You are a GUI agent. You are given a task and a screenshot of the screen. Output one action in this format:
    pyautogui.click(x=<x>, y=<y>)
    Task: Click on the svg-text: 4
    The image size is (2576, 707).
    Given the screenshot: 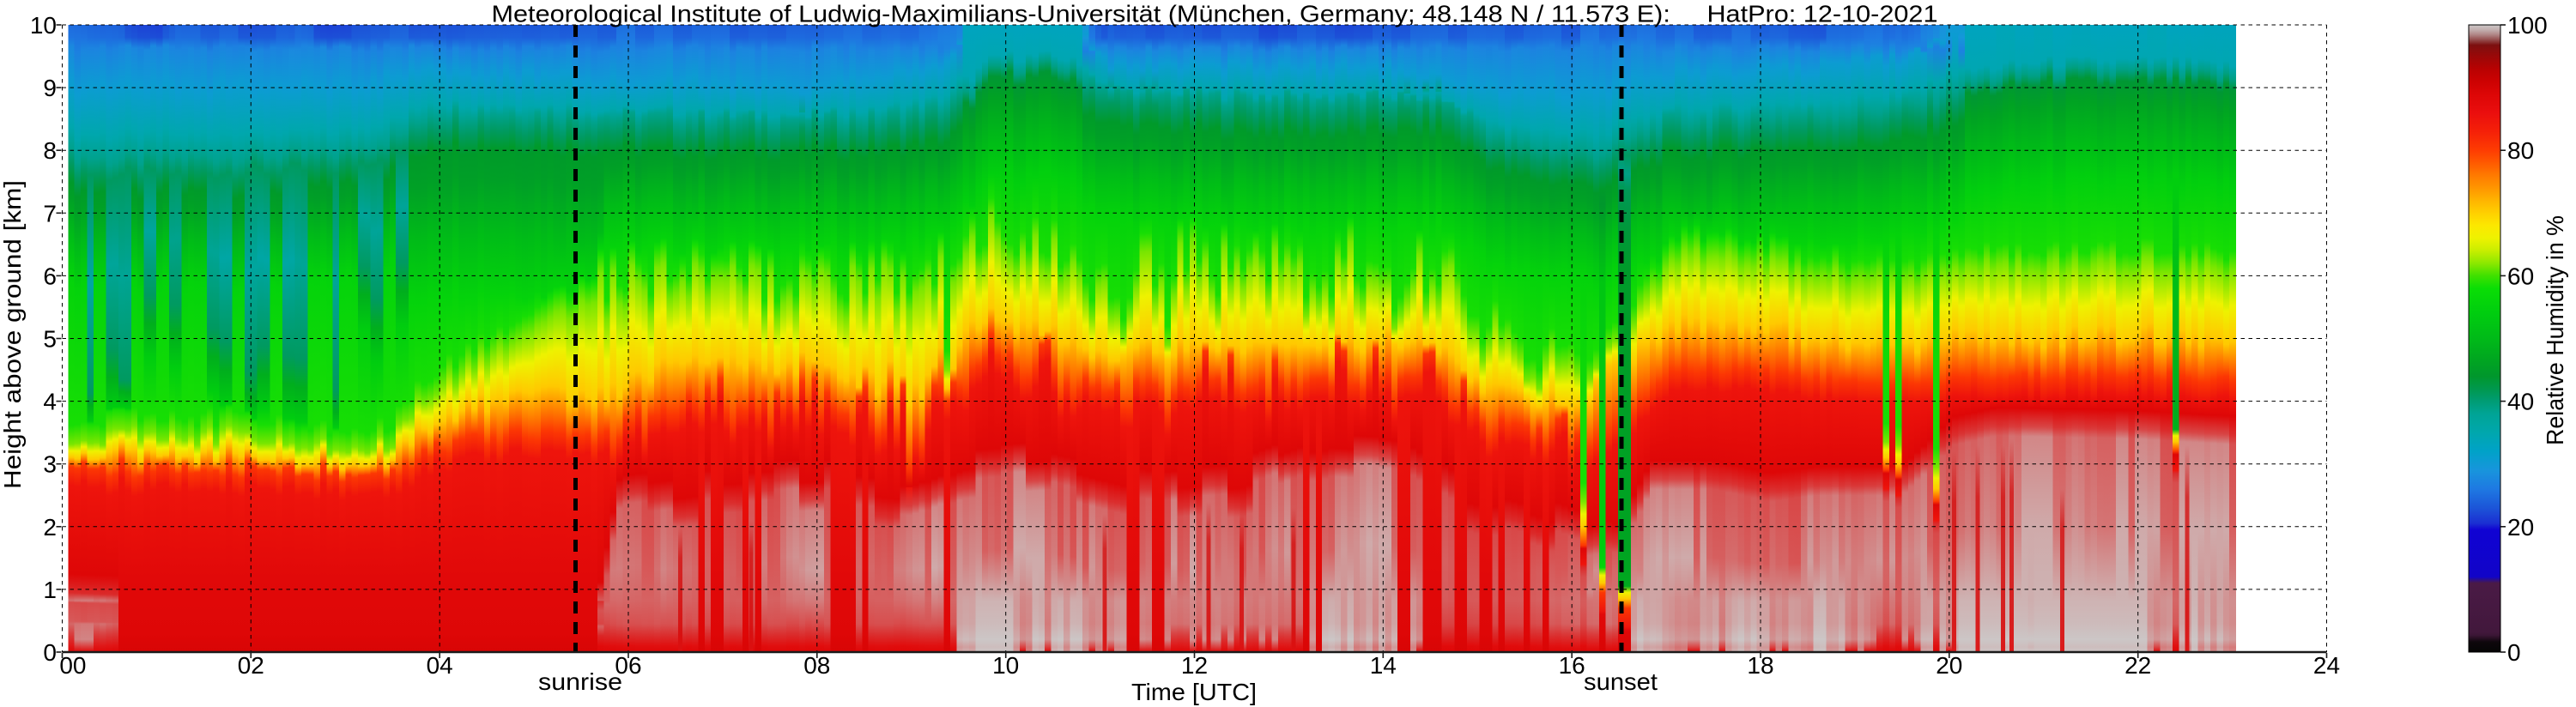 What is the action you would take?
    pyautogui.click(x=50, y=402)
    